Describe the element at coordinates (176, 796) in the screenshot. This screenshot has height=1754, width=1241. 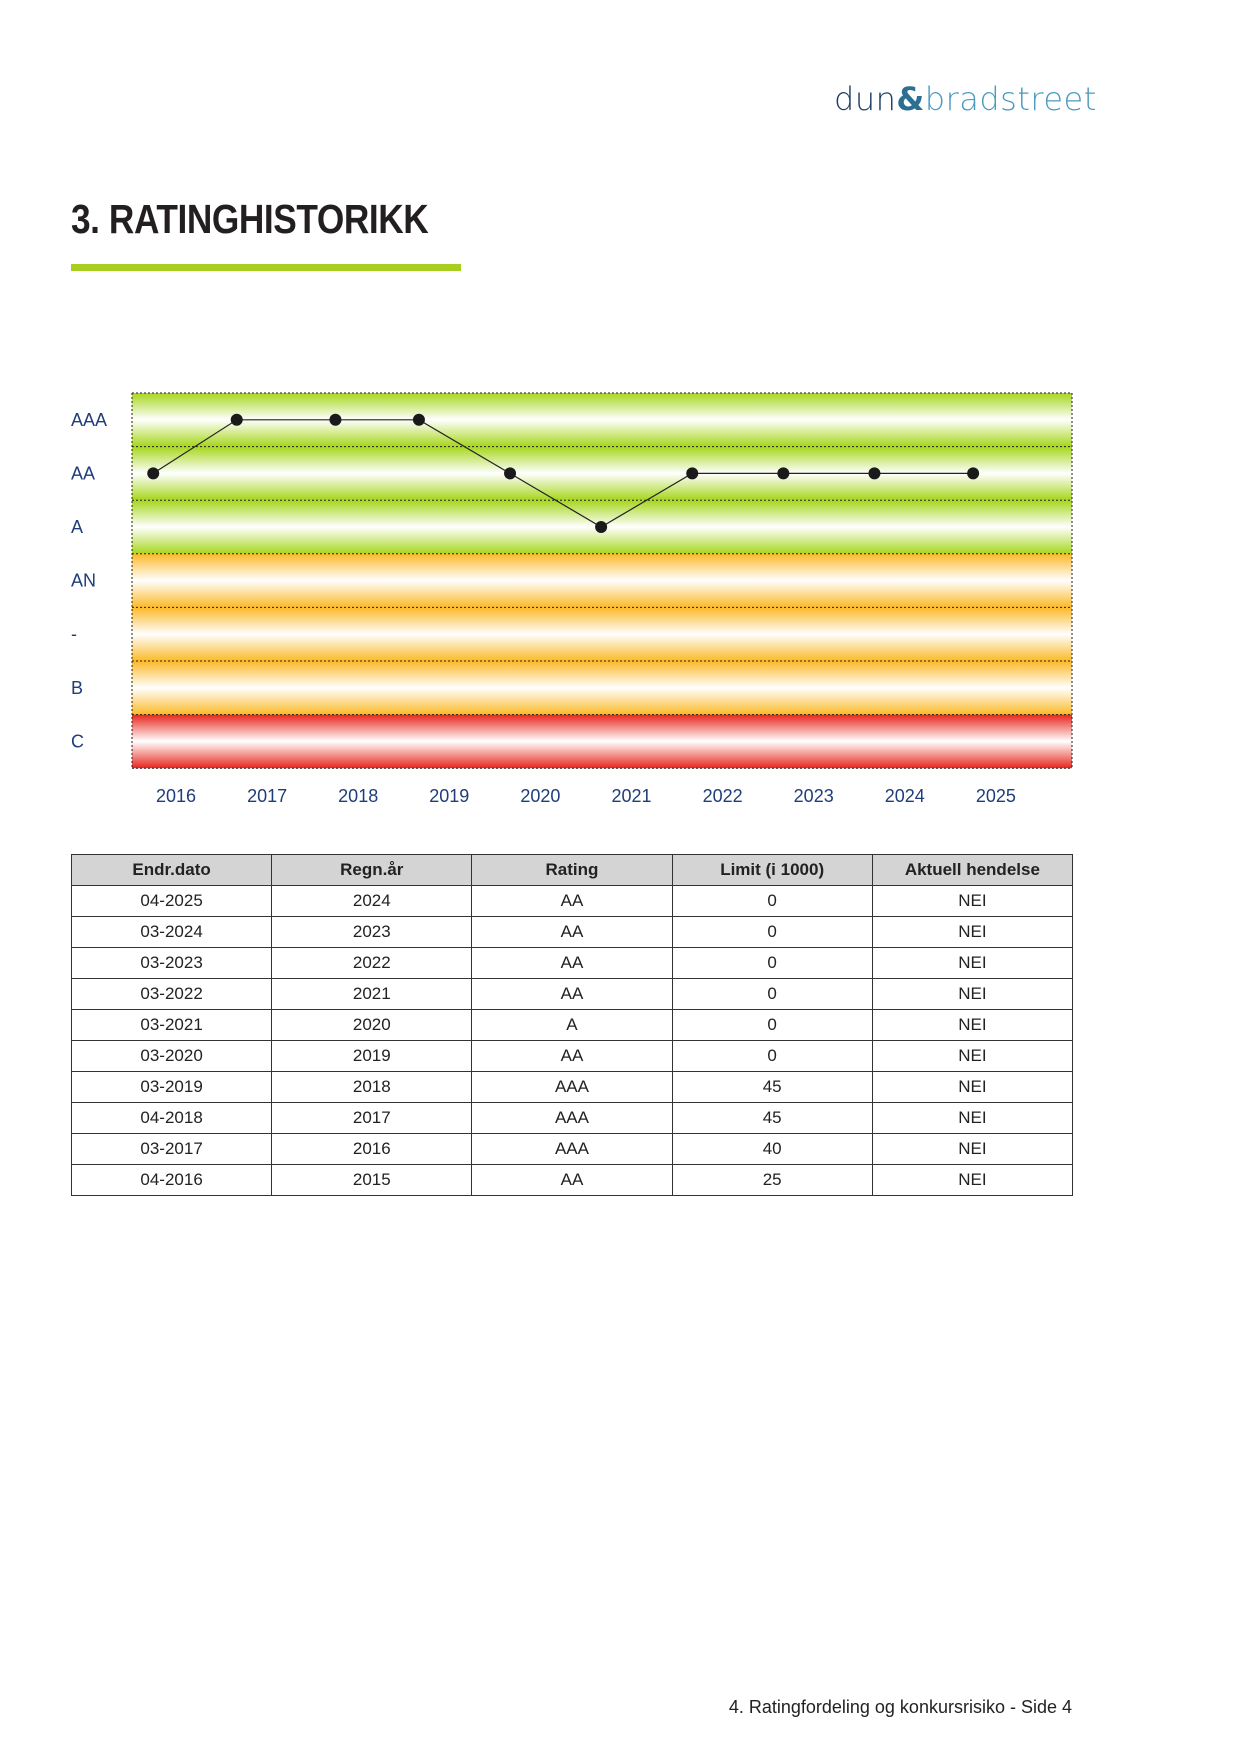
I see `x-tick-label: 2016` at that location.